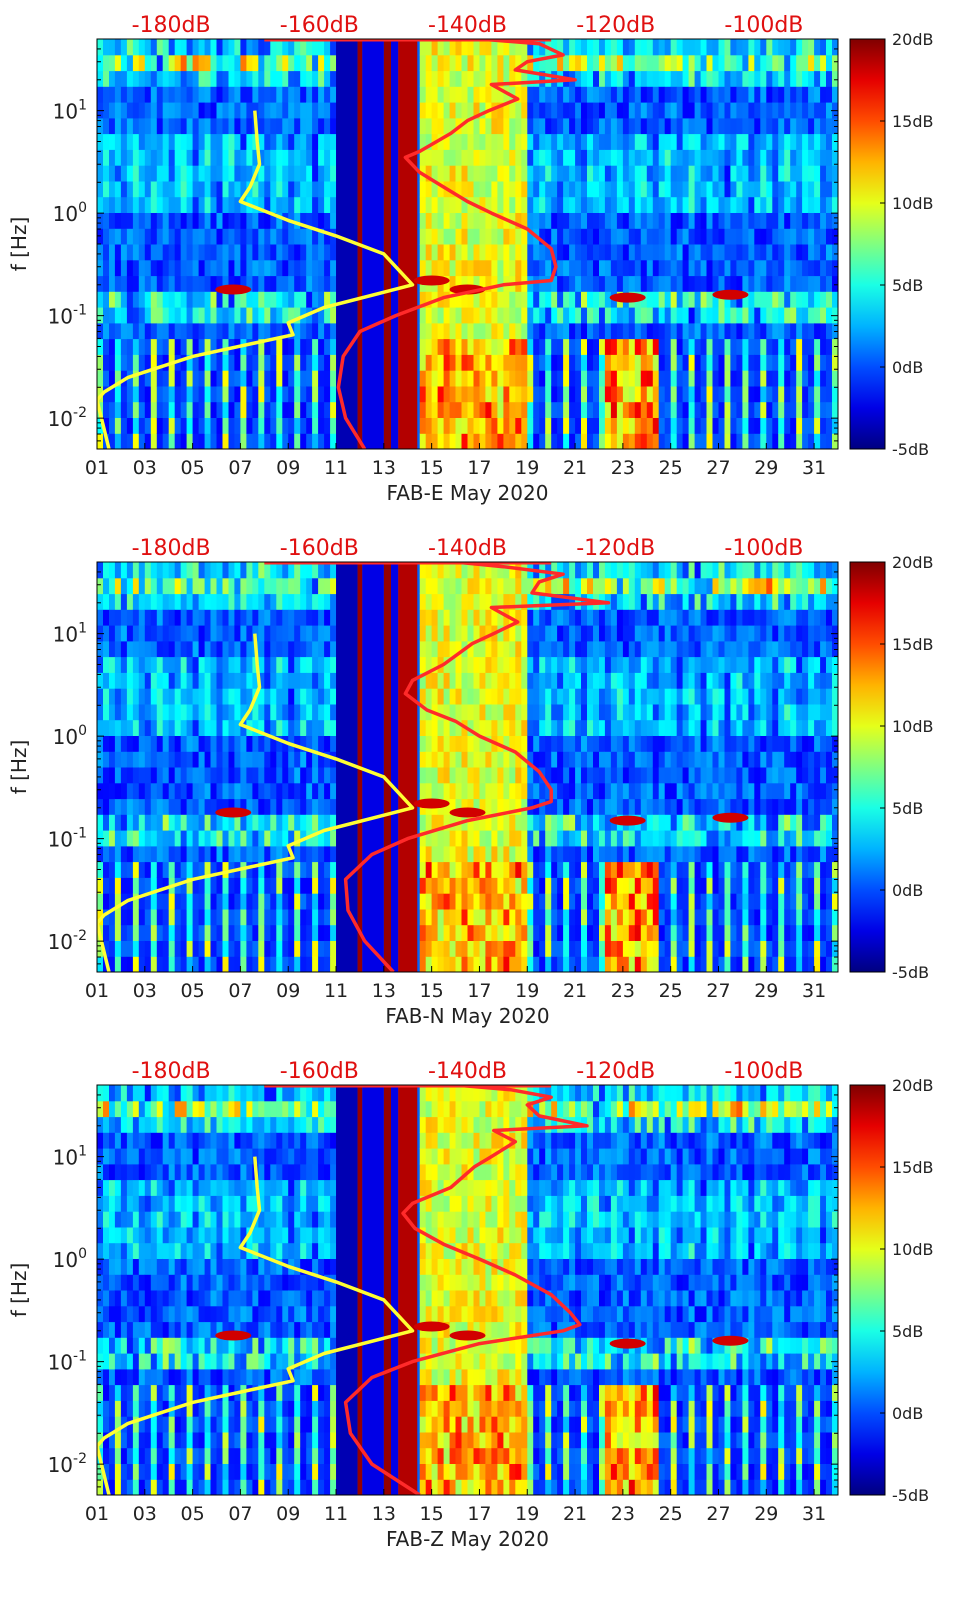 The height and width of the screenshot is (1599, 962). What do you see at coordinates (718, 468) in the screenshot?
I see `x-tick-label: 27` at bounding box center [718, 468].